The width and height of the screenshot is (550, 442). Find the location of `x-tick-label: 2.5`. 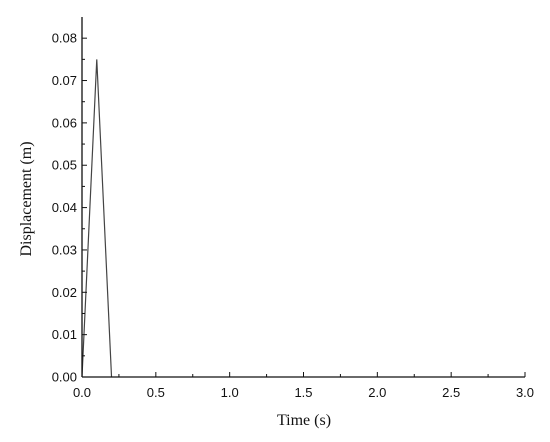

x-tick-label: 2.5 is located at coordinates (451, 392).